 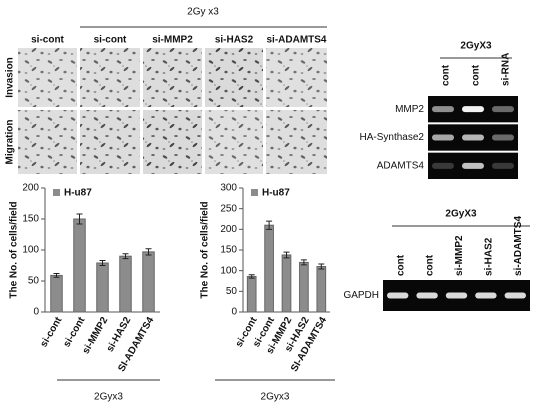 What do you see at coordinates (228, 188) in the screenshot?
I see `y-tick-label: 300` at bounding box center [228, 188].